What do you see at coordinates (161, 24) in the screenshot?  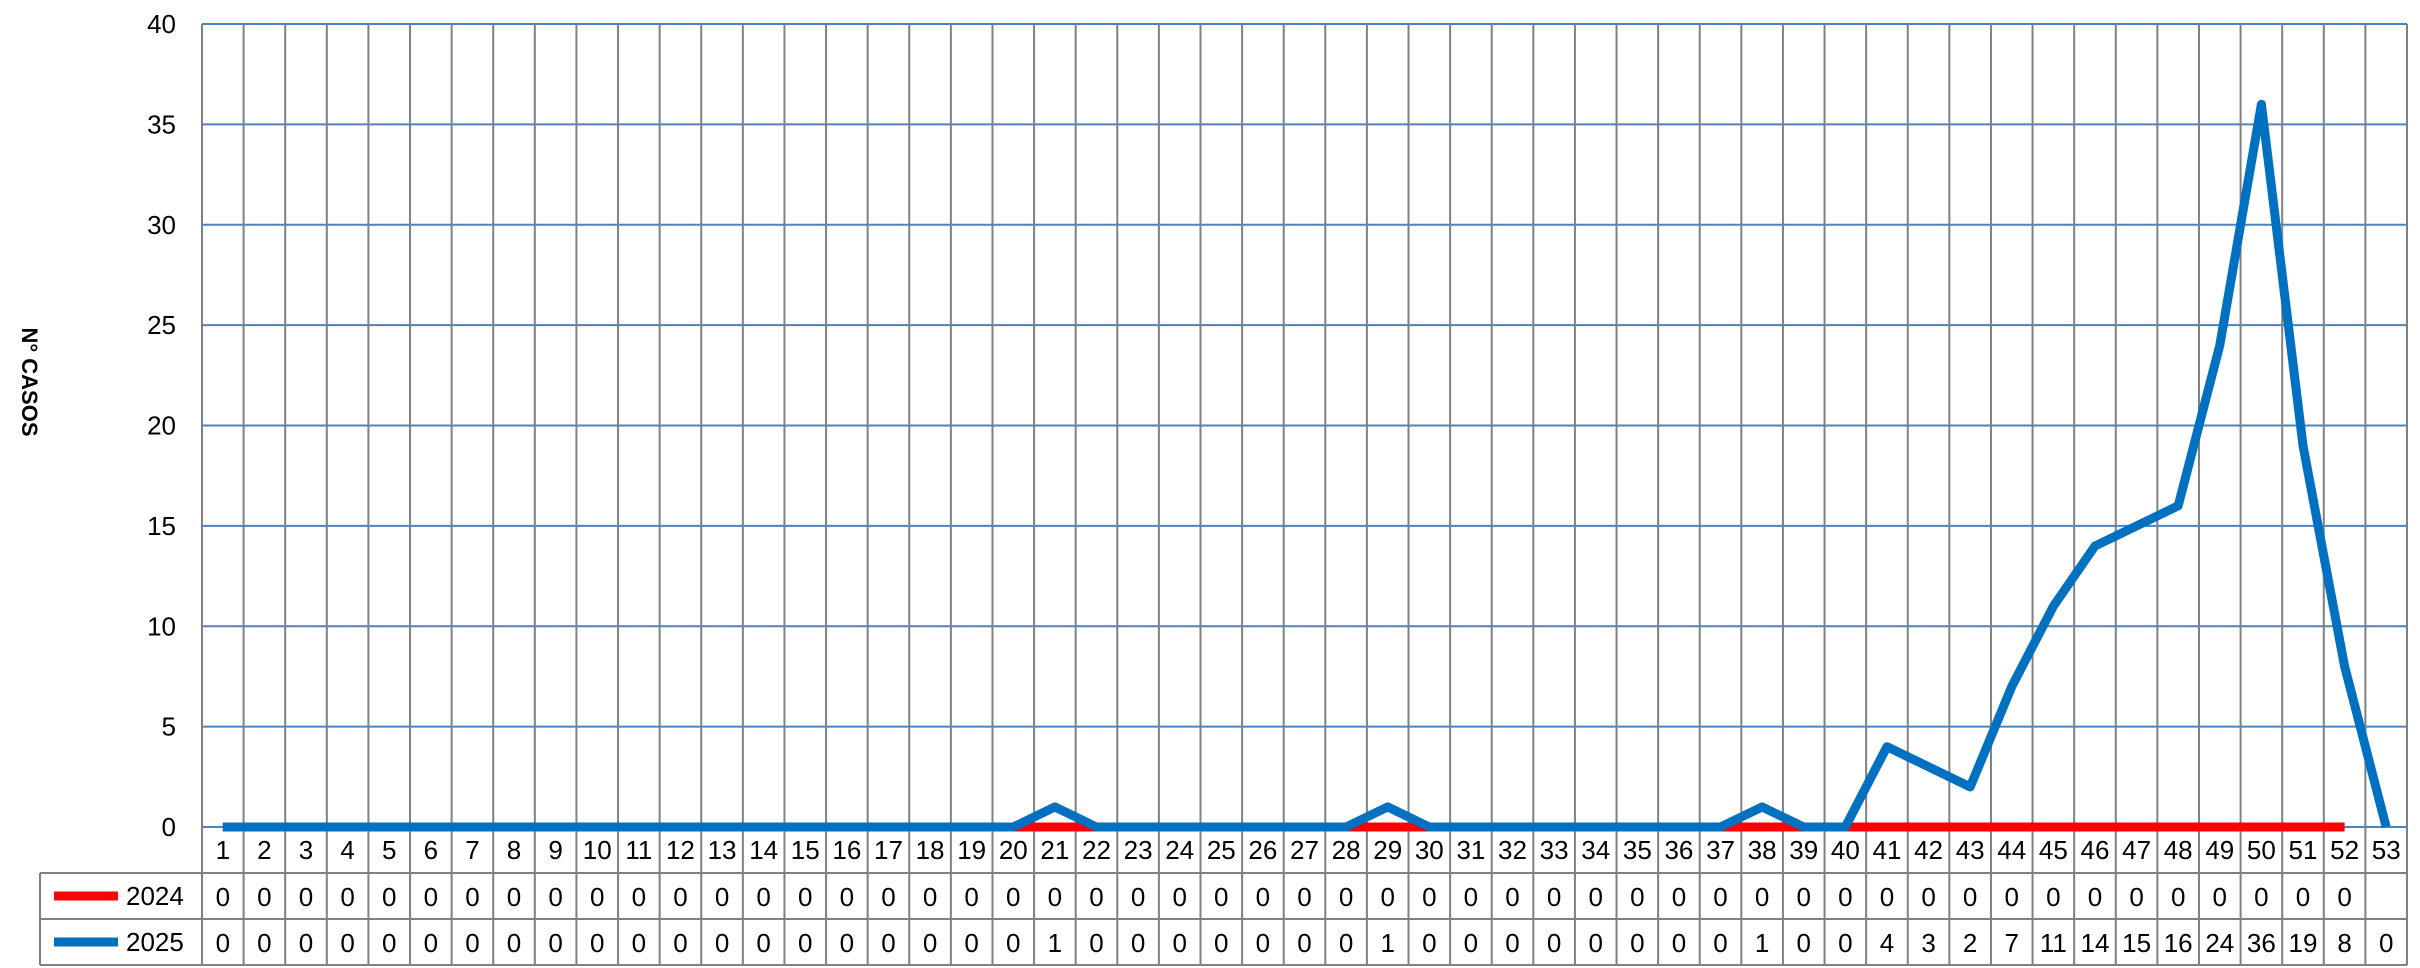 I see `y-tick-label: 40` at bounding box center [161, 24].